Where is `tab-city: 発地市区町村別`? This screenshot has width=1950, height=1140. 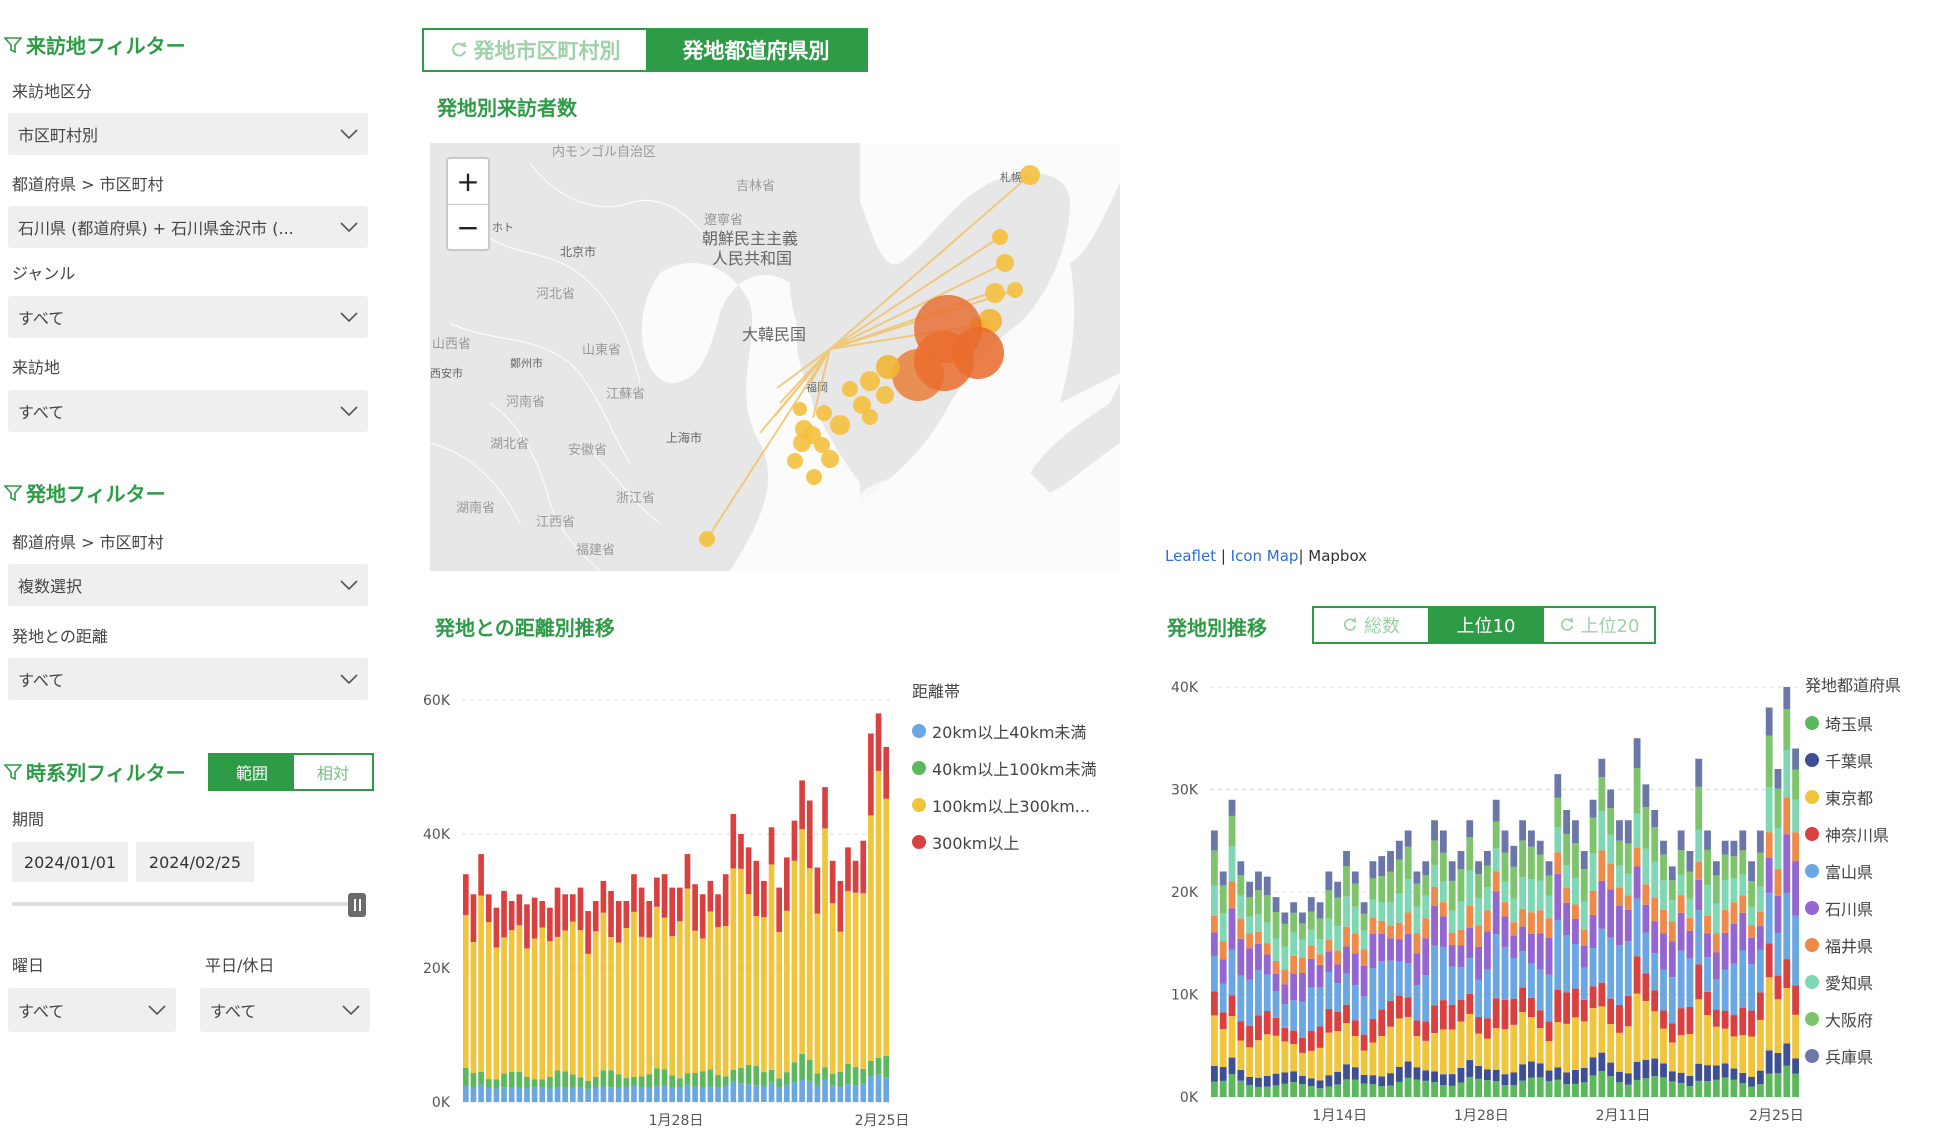 tab-city: 発地市区町村別 is located at coordinates (535, 50).